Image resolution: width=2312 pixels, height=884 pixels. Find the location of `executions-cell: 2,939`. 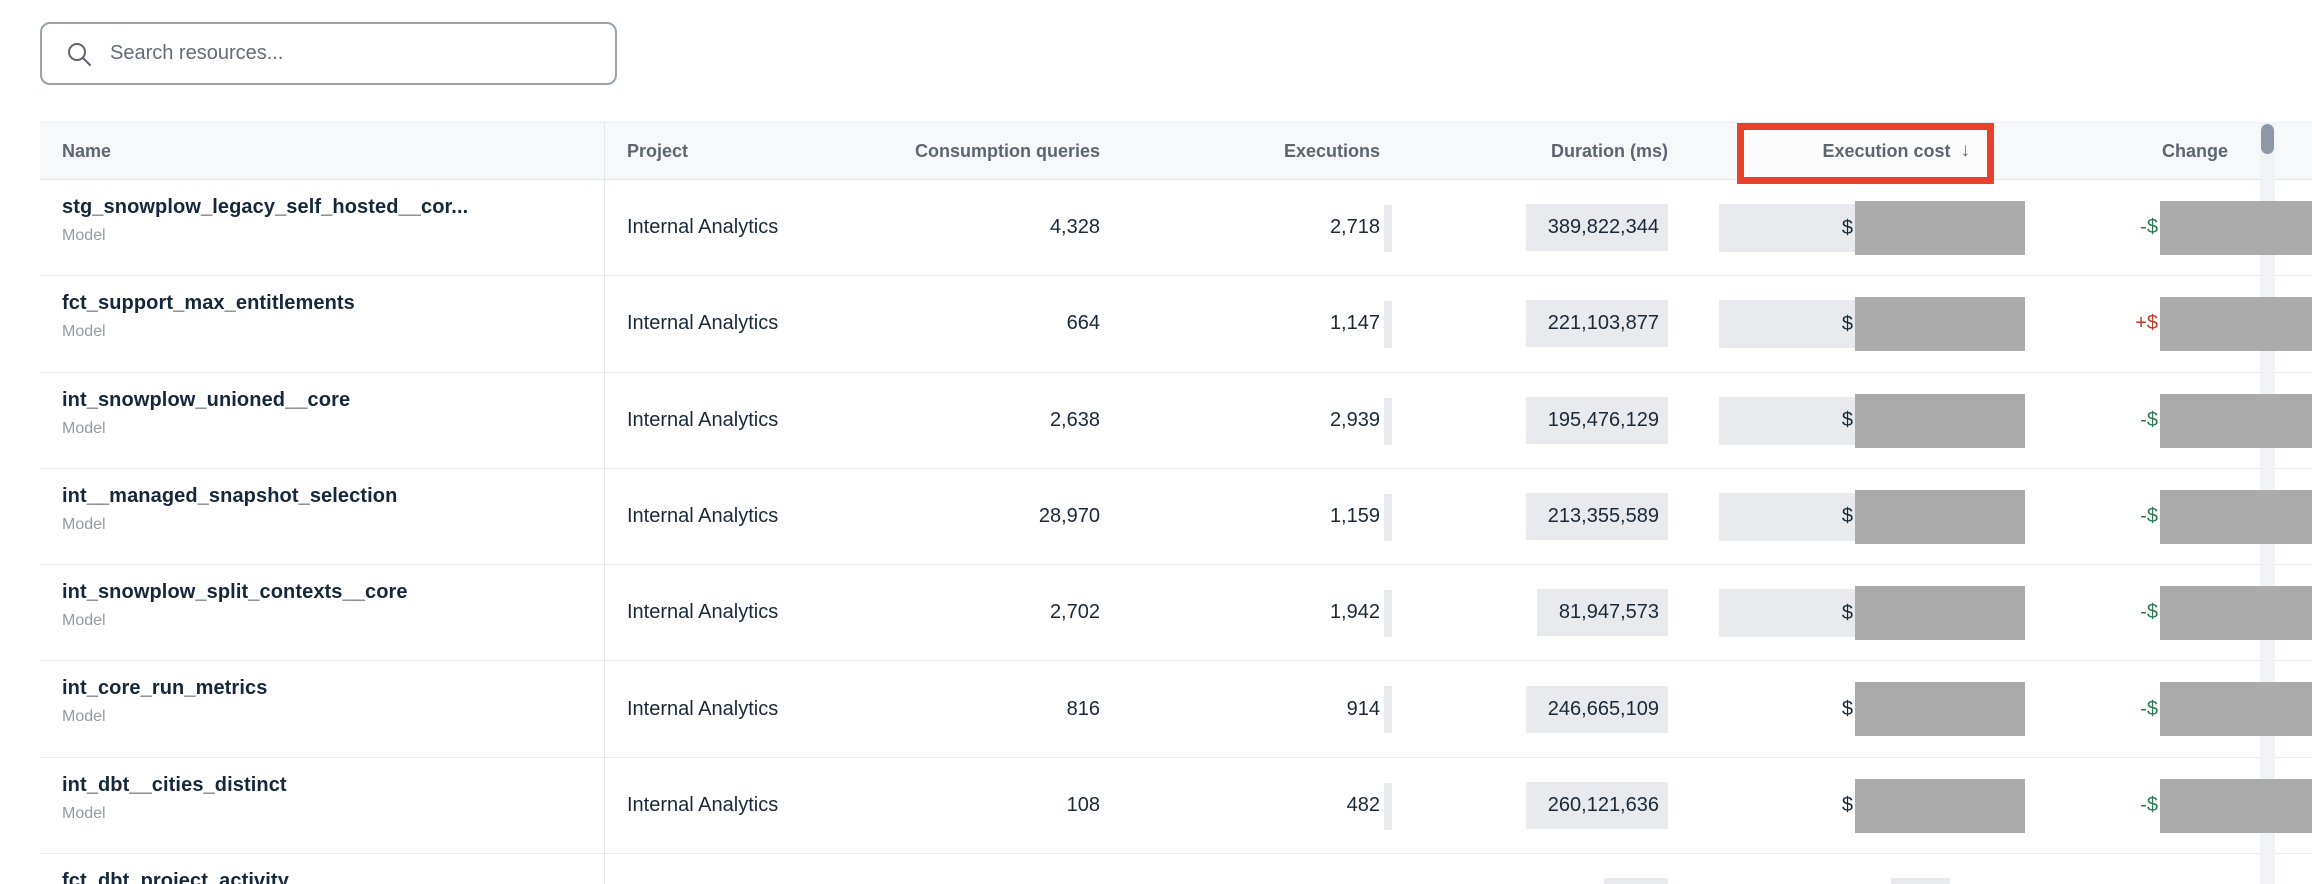

executions-cell: 2,939 is located at coordinates (1354, 419).